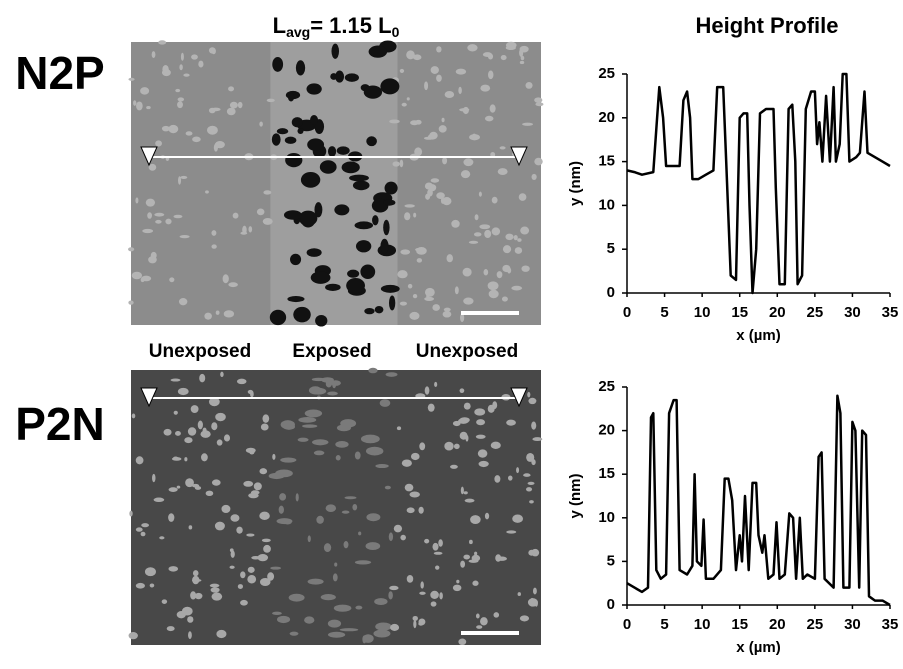 The height and width of the screenshot is (669, 903). Describe the element at coordinates (758, 647) in the screenshot. I see `x-axis-label: x (µm)` at that location.